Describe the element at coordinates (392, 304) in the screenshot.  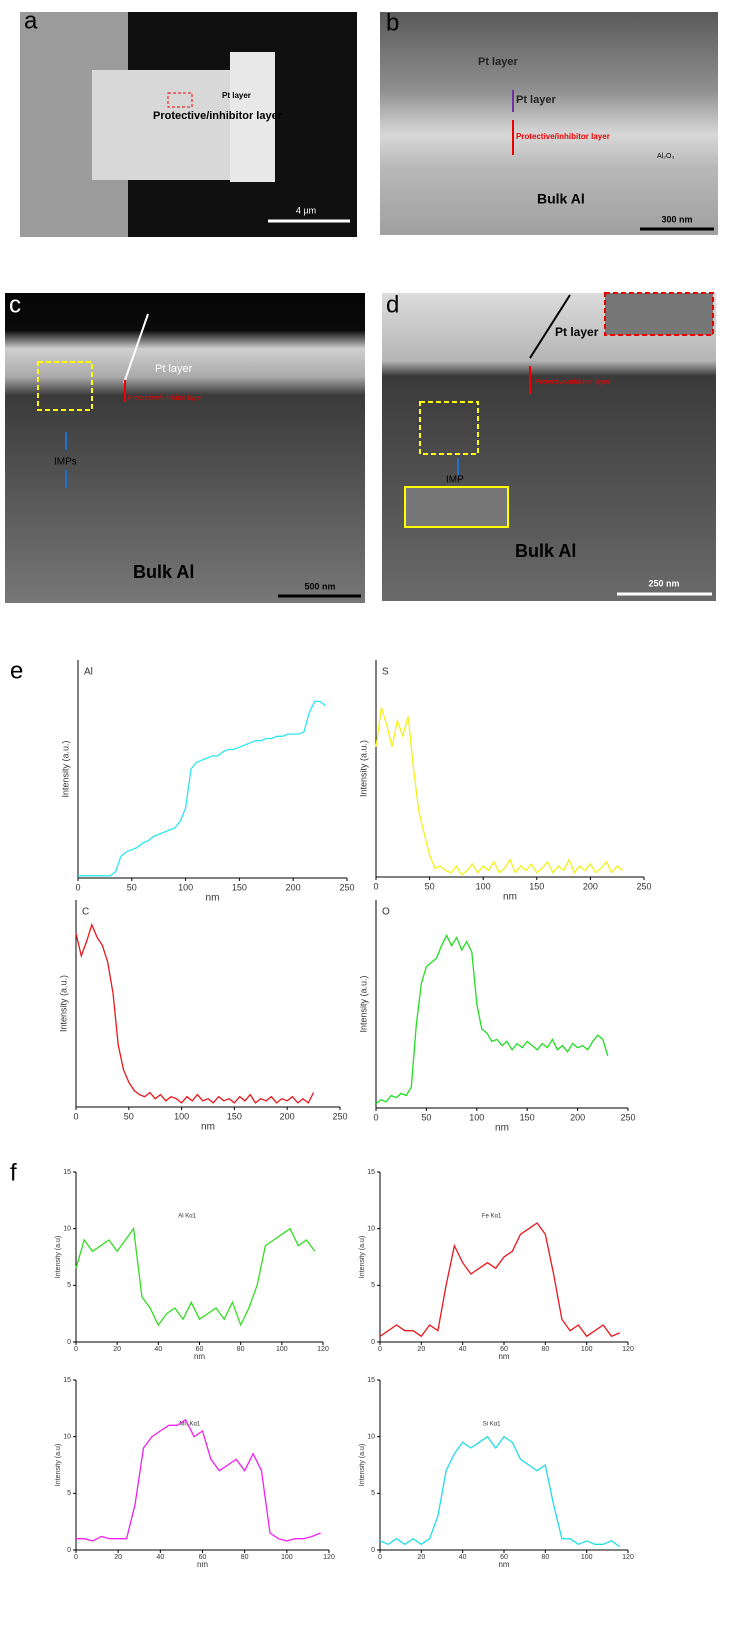
I see `panel-label: d` at that location.